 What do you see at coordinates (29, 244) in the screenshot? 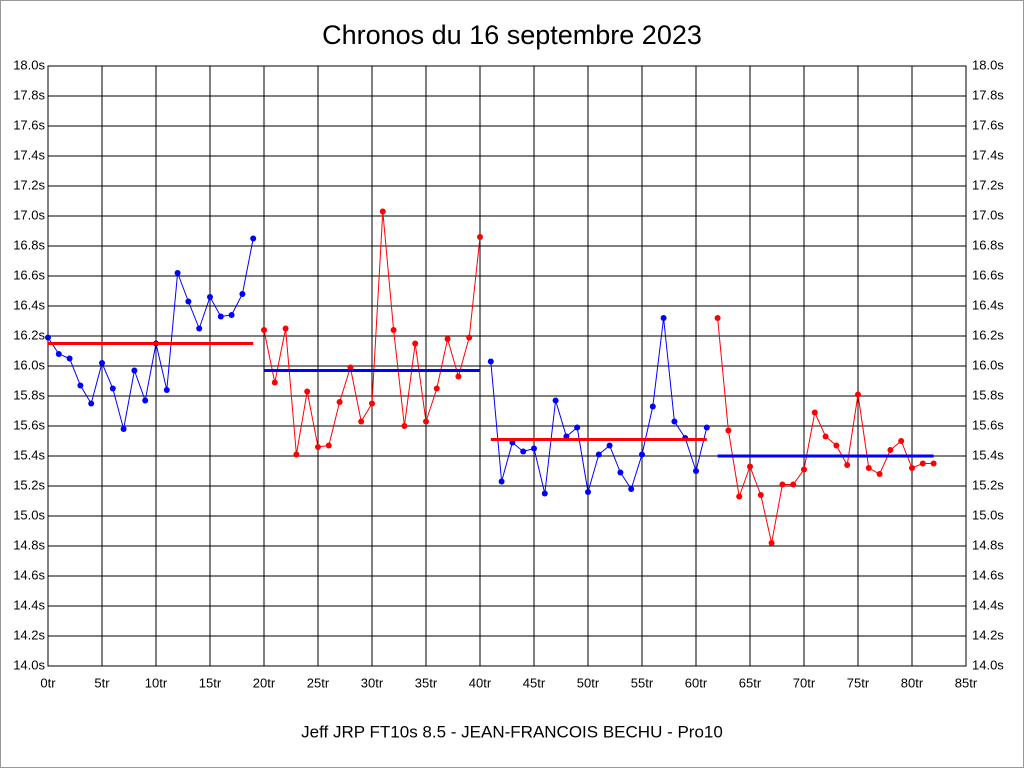
I see `y-tick-label: 16.8s` at bounding box center [29, 244].